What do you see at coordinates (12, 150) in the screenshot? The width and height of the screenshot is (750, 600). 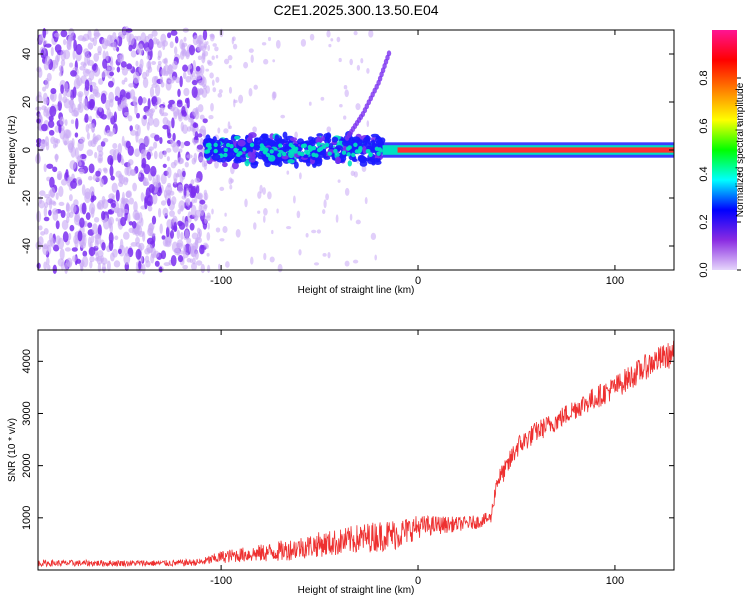 I see `spectrogram-y-axis-label: Frequency (Hz)` at bounding box center [12, 150].